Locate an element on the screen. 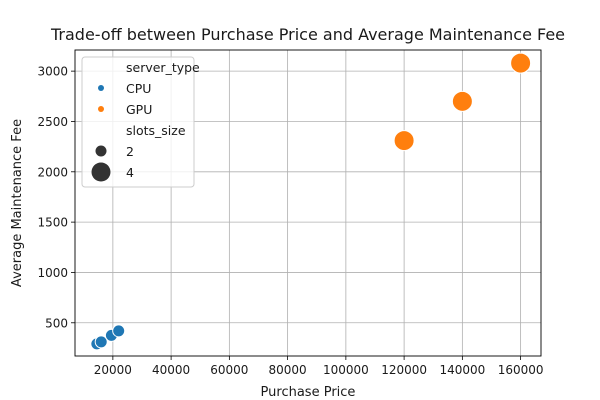  x-tick-label: 120000 is located at coordinates (404, 370).